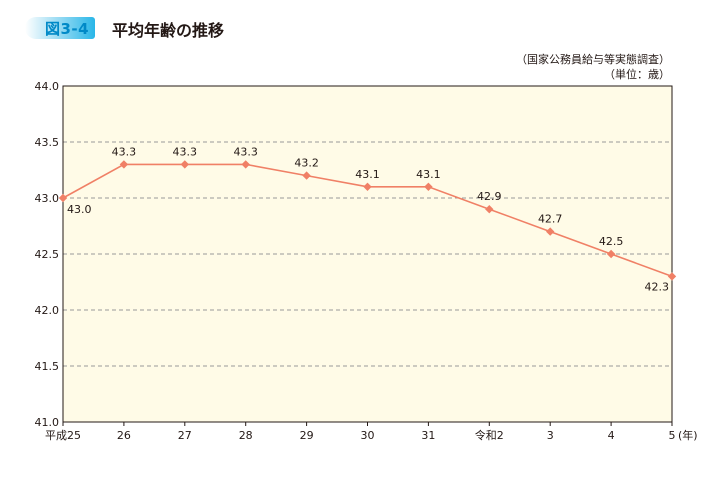 Image resolution: width=724 pixels, height=478 pixels. Describe the element at coordinates (47, 198) in the screenshot. I see `y-tick-label: 43.0` at that location.